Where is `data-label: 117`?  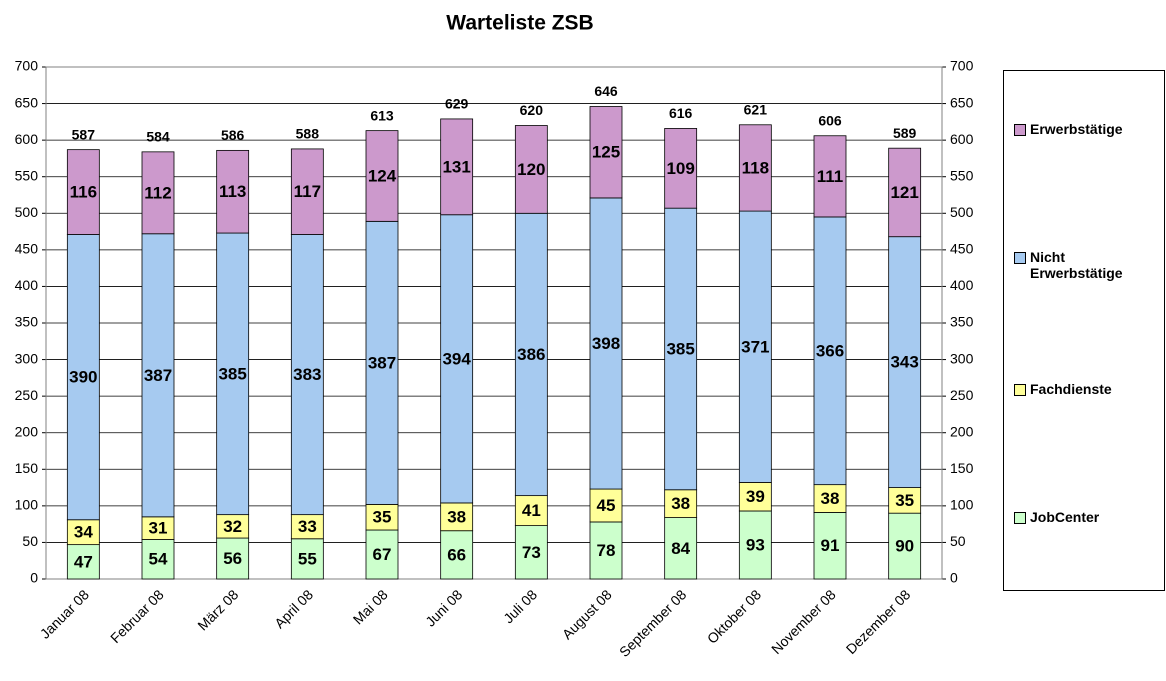
data-label: 117 is located at coordinates (307, 191).